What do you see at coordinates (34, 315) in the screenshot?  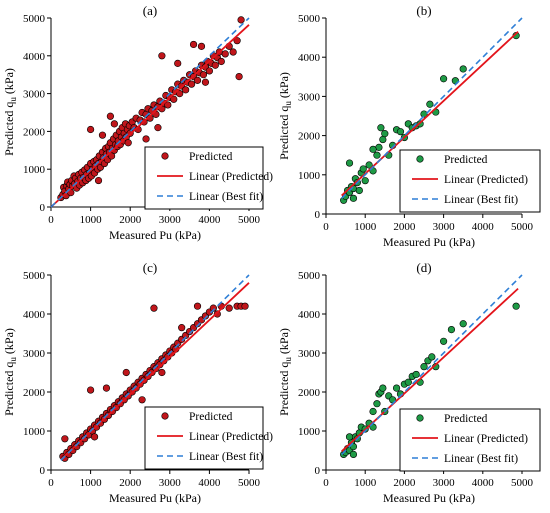 I see `y-tick-label: 4000` at bounding box center [34, 315].